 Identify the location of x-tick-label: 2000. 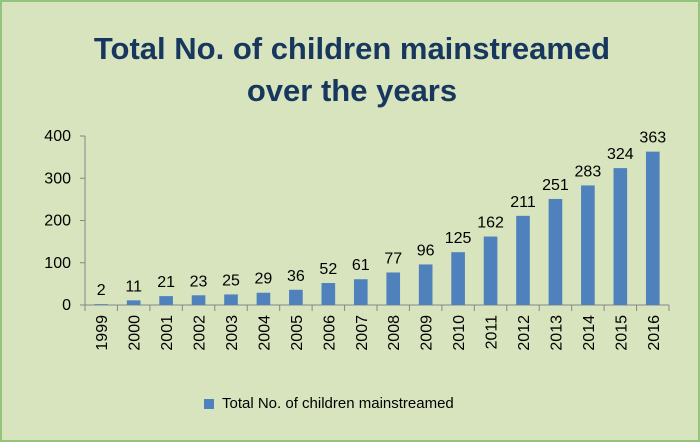
(135, 333).